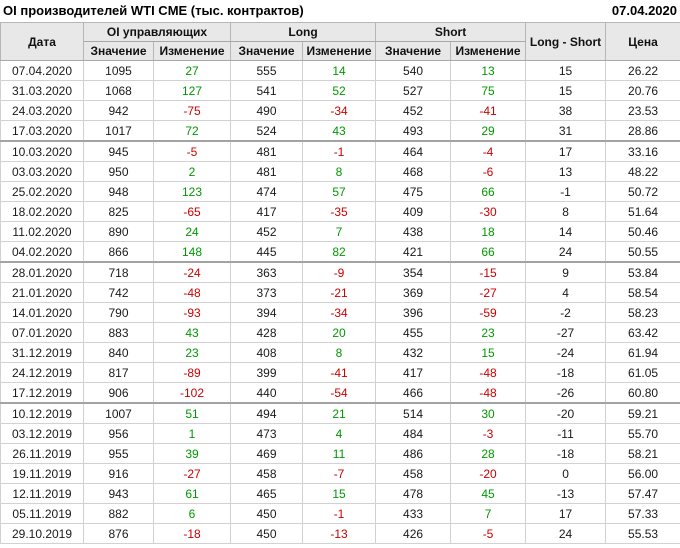 The image size is (680, 548). I want to click on short-change-cell: 13, so click(488, 70).